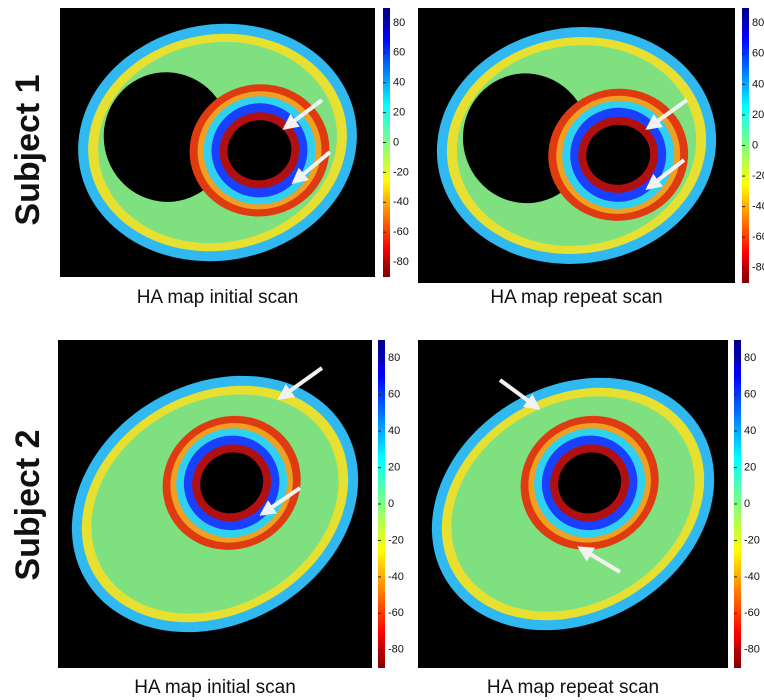 The height and width of the screenshot is (700, 764). What do you see at coordinates (28, 504) in the screenshot?
I see `row-label: Subject 2` at bounding box center [28, 504].